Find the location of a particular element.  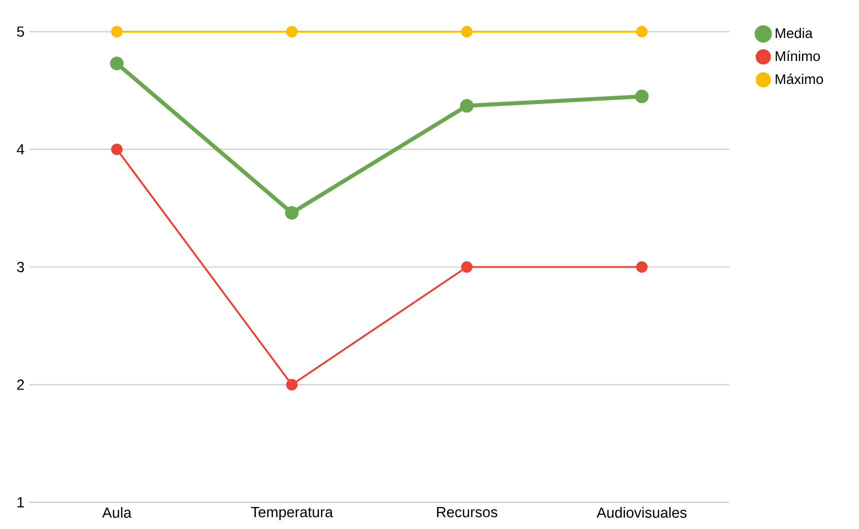

x-tick-label: Audiovisuales is located at coordinates (641, 512).